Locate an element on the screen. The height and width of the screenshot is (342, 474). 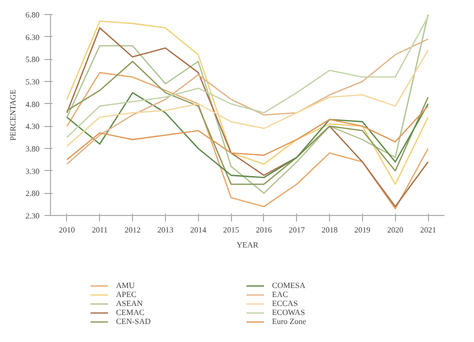
legend-label: Euro Zone is located at coordinates (289, 321).